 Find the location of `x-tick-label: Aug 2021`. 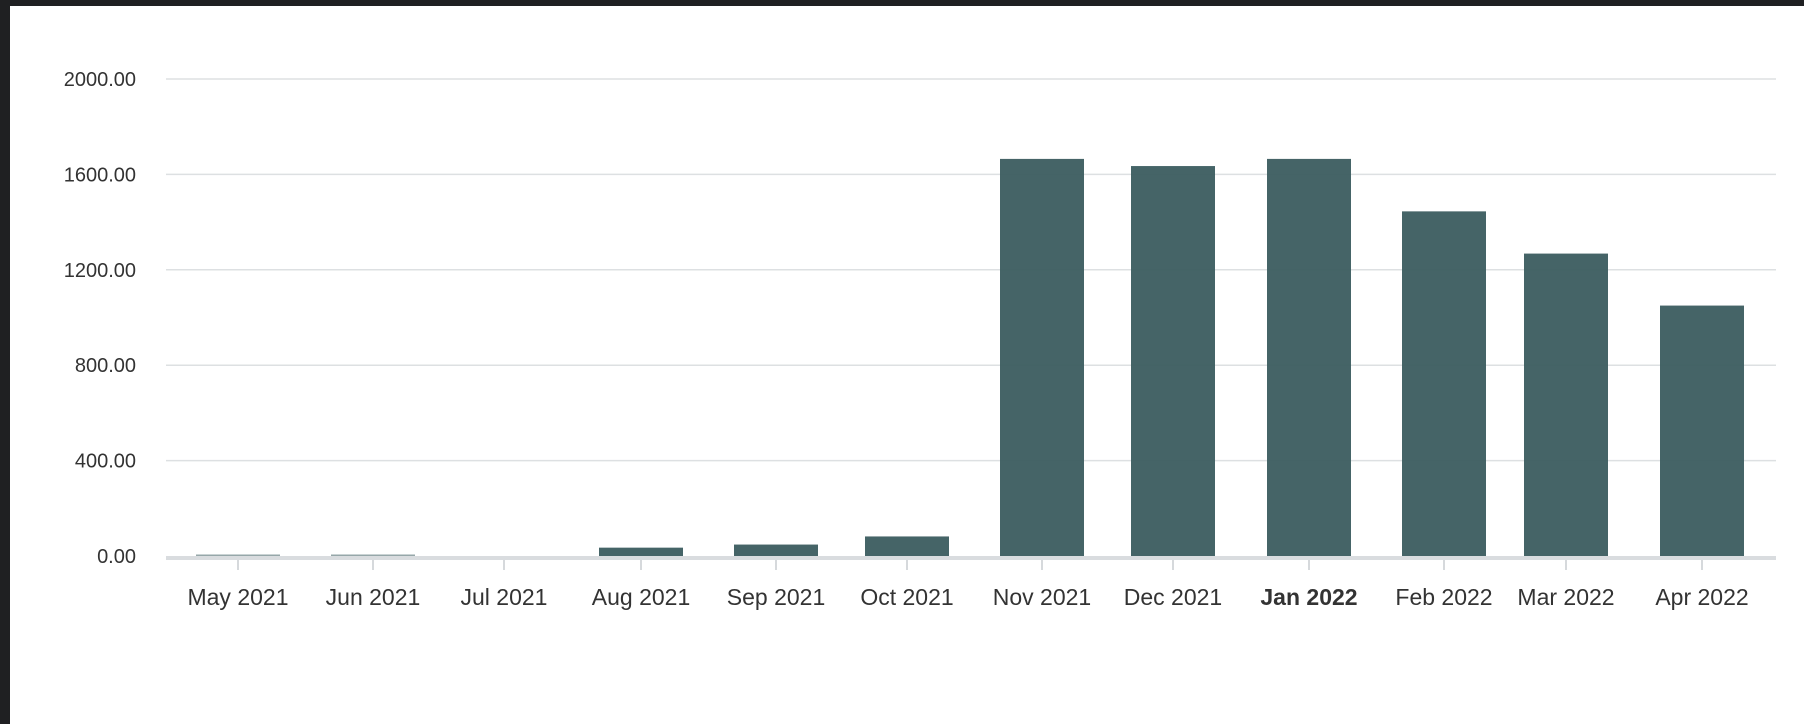

x-tick-label: Aug 2021 is located at coordinates (641, 597).